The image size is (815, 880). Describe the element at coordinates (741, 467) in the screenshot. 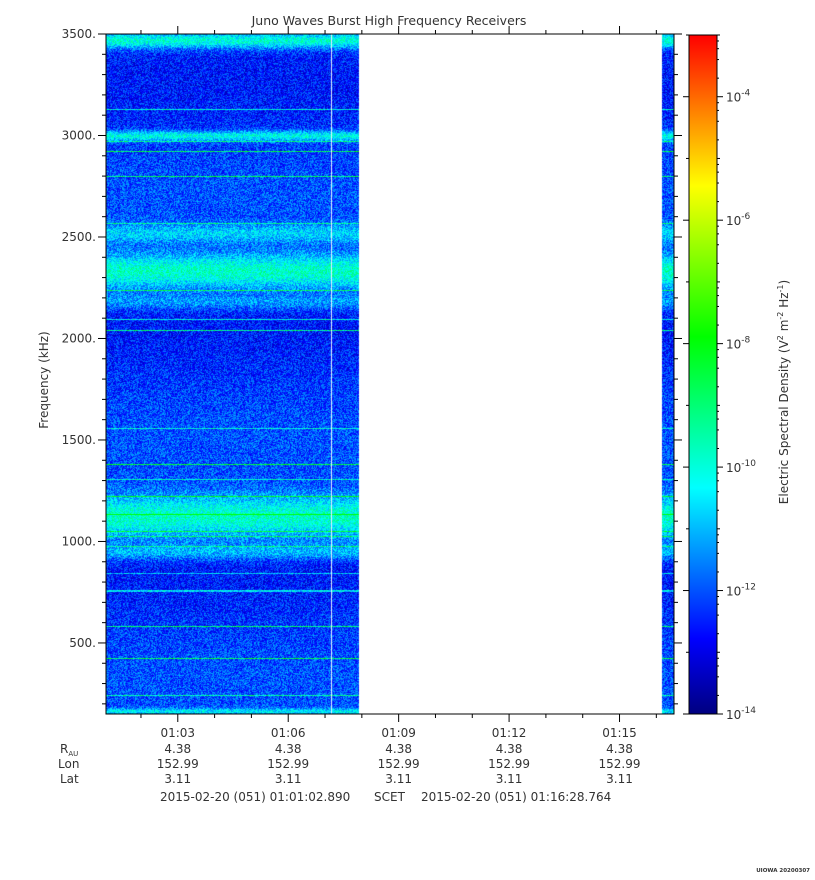

I see `colorbar-tick-label: 10⁻¹⁰` at that location.